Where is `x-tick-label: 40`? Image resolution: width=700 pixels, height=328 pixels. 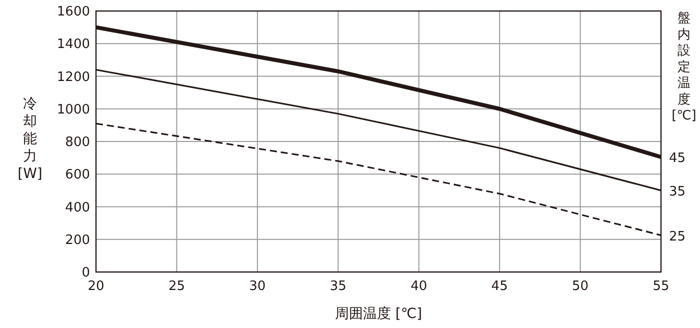 x-tick-label: 40 is located at coordinates (419, 286).